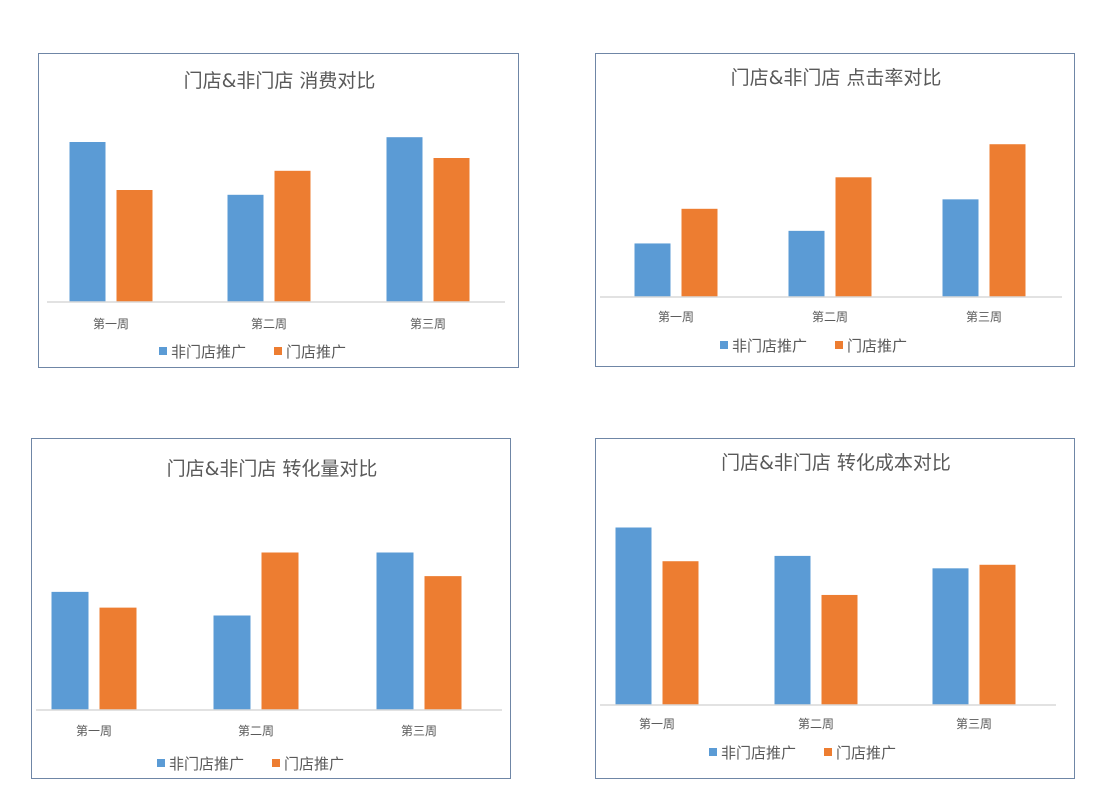 This screenshot has height=812, width=1111. Describe the element at coordinates (272, 469) in the screenshot. I see `chart-title: 门店&非门店 转化量对比` at that location.